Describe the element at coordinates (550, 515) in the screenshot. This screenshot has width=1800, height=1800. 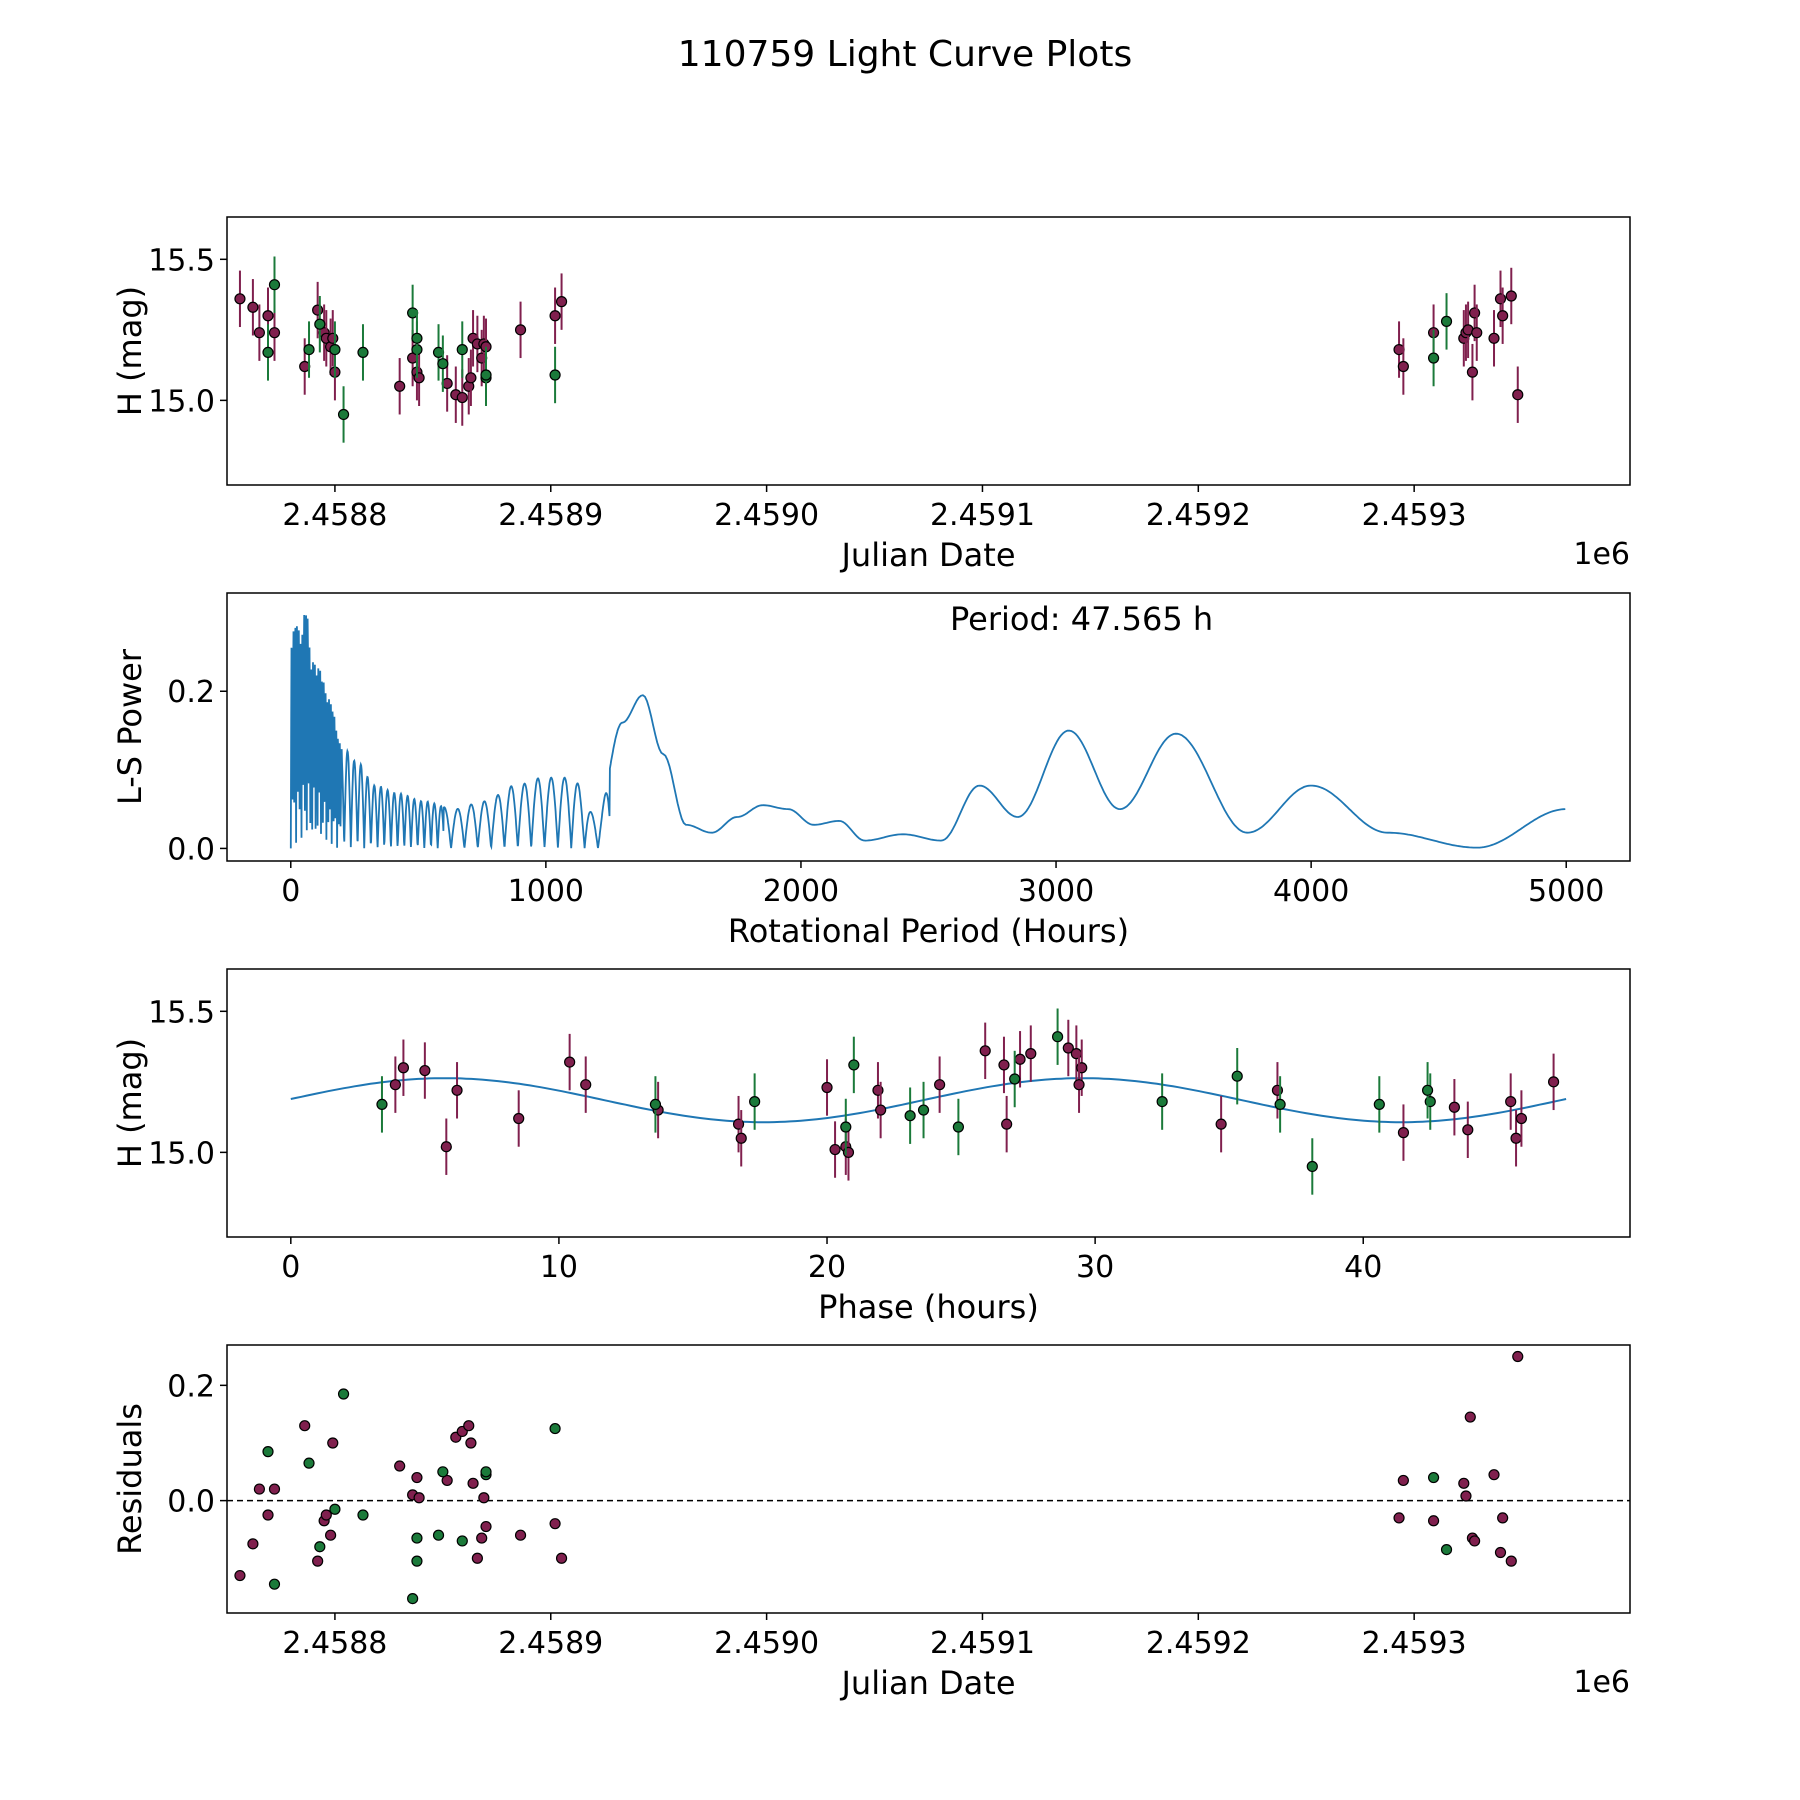
I see `x-tick-label: 2.4589` at that location.